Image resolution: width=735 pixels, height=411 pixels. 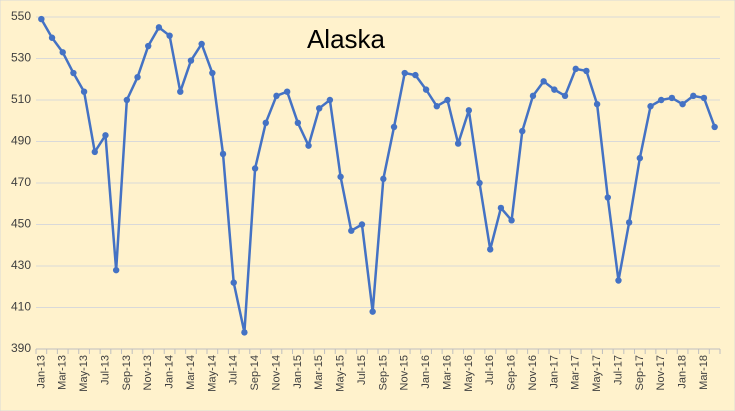 I want to click on x-tick-label: Mar-16, so click(x=447, y=372).